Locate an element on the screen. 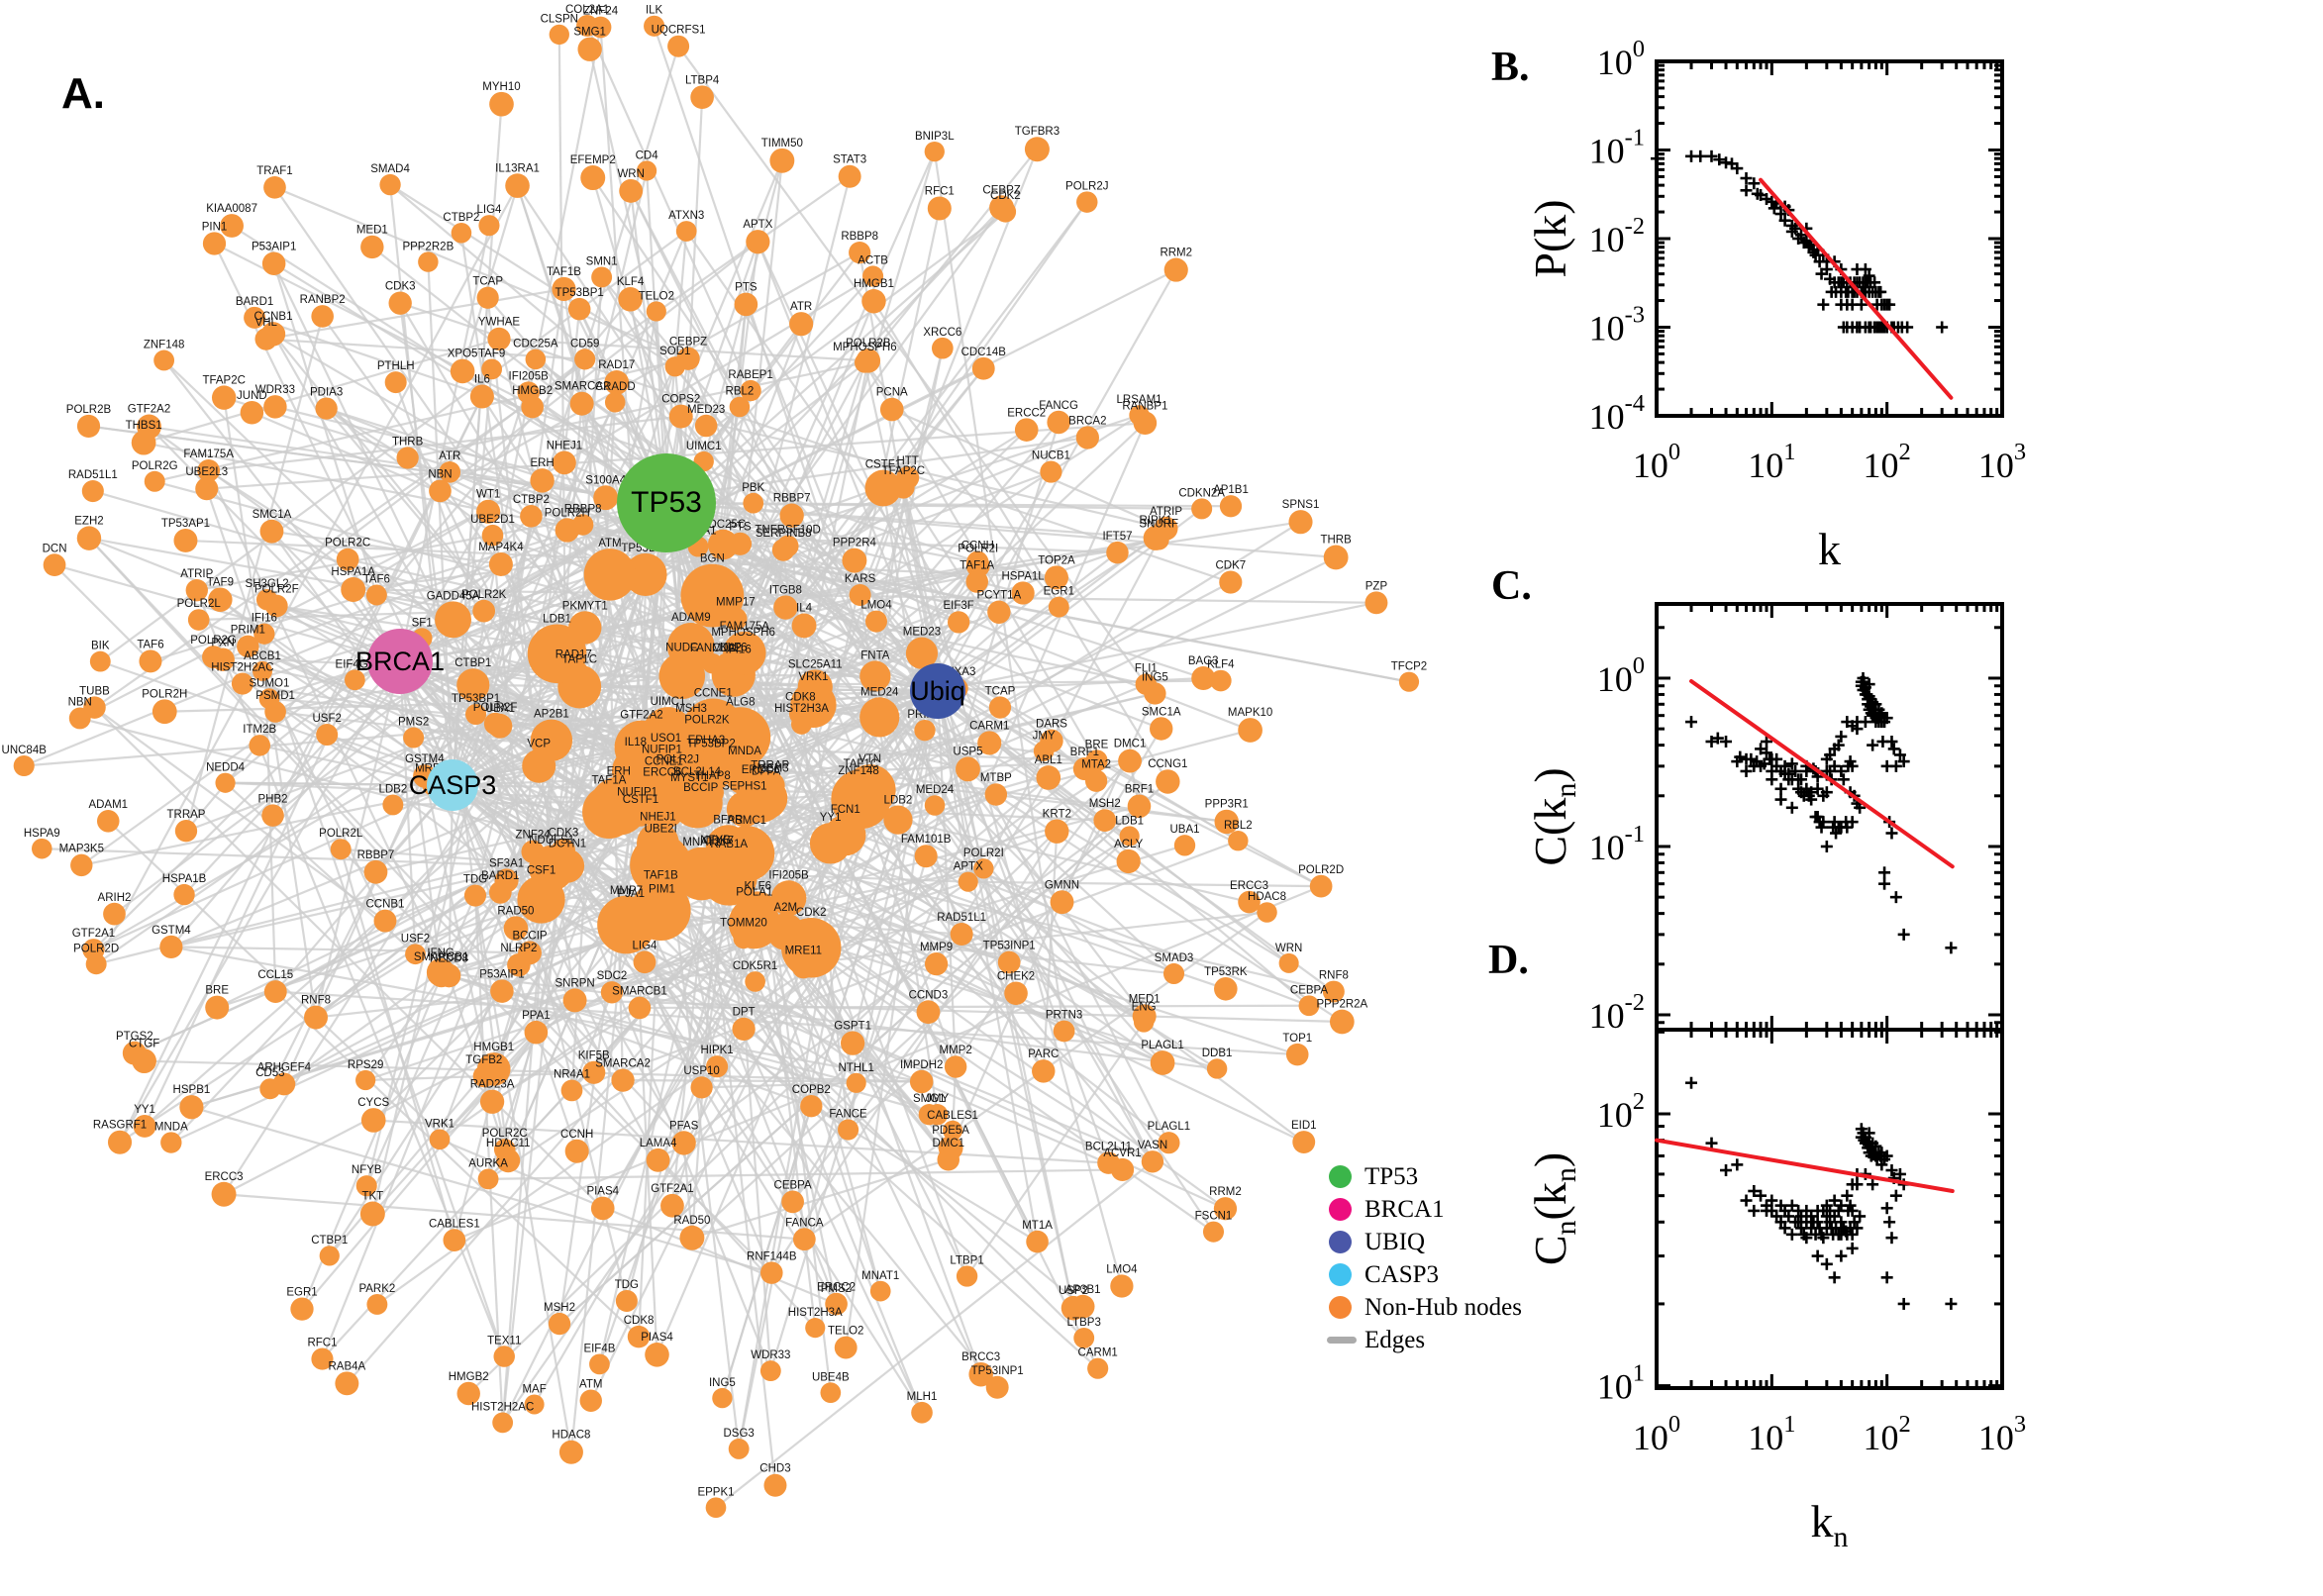 This screenshot has height=1596, width=2323. svg-text: KRT2 is located at coordinates (1057, 814).